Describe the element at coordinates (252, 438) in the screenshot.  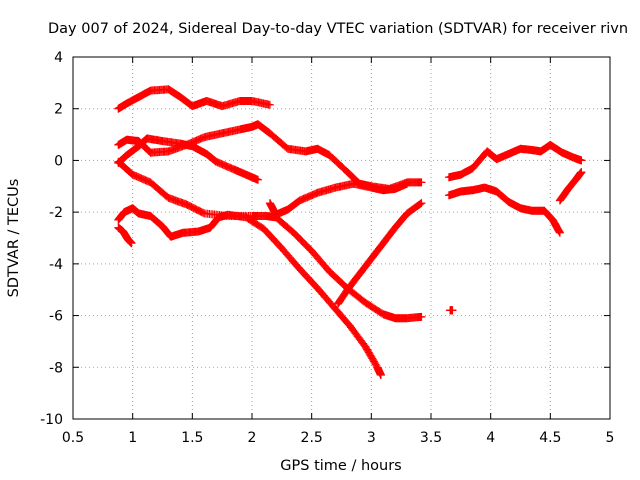
I see `x-tick-label: 2` at that location.